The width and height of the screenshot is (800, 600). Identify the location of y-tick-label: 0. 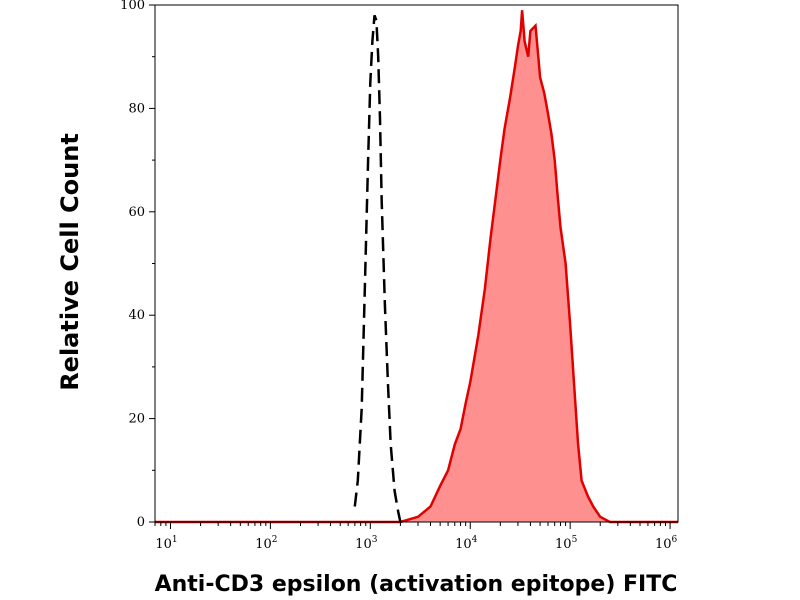
(141, 522).